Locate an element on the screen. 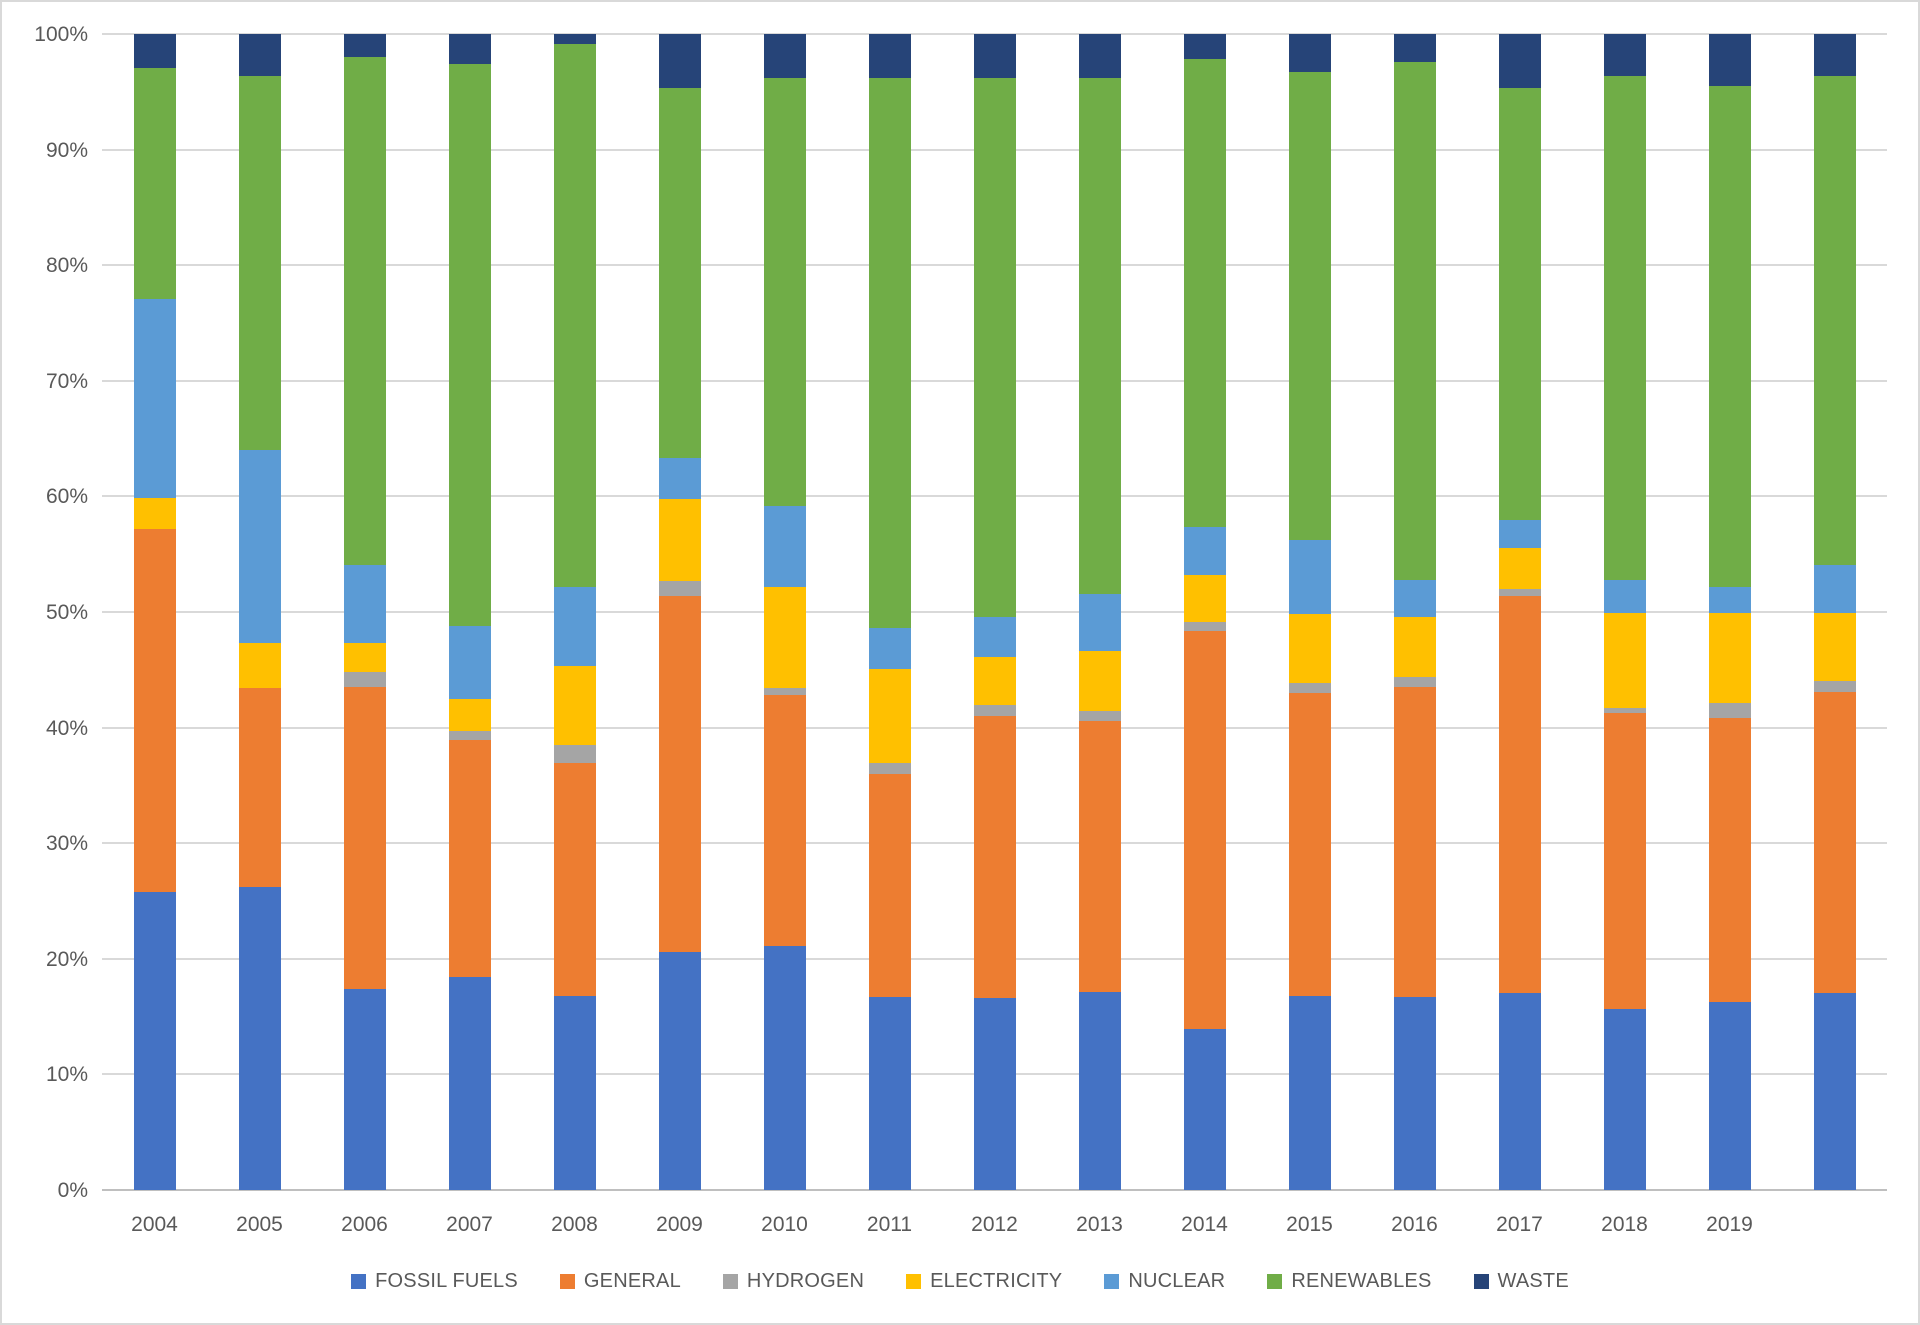  y-axis-tick-label: 50% is located at coordinates (66, 612).